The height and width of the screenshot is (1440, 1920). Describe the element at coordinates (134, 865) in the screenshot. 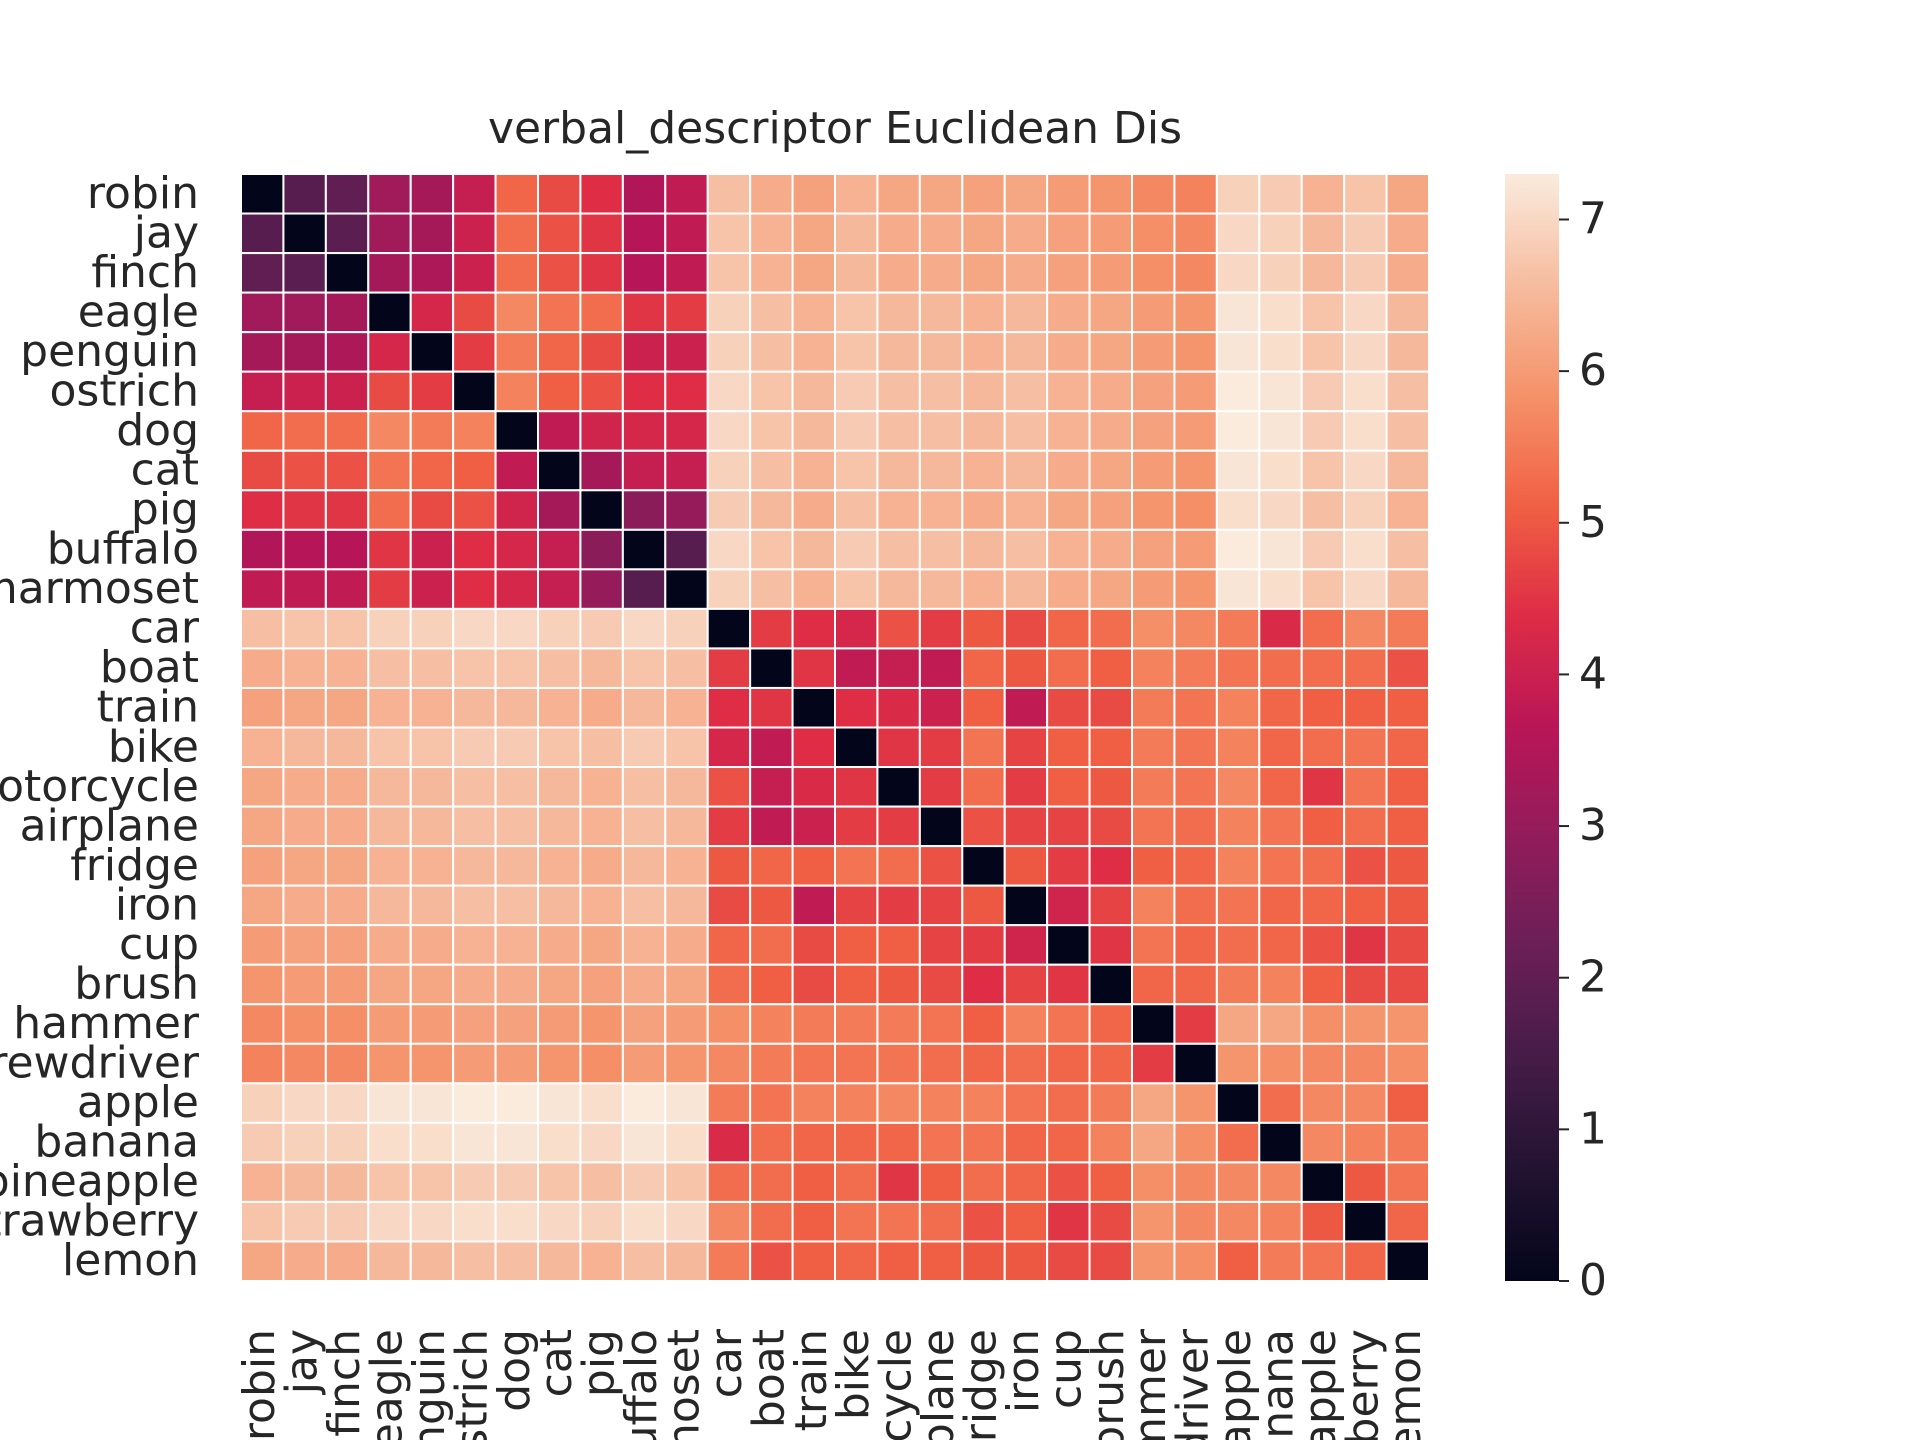

I see `y-tick-label: fridge` at that location.